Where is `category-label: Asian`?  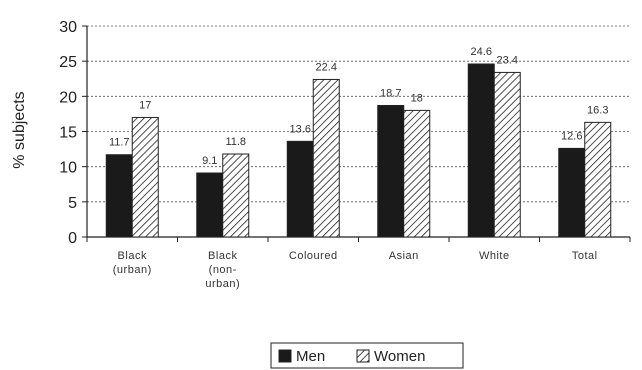 category-label: Asian is located at coordinates (404, 256).